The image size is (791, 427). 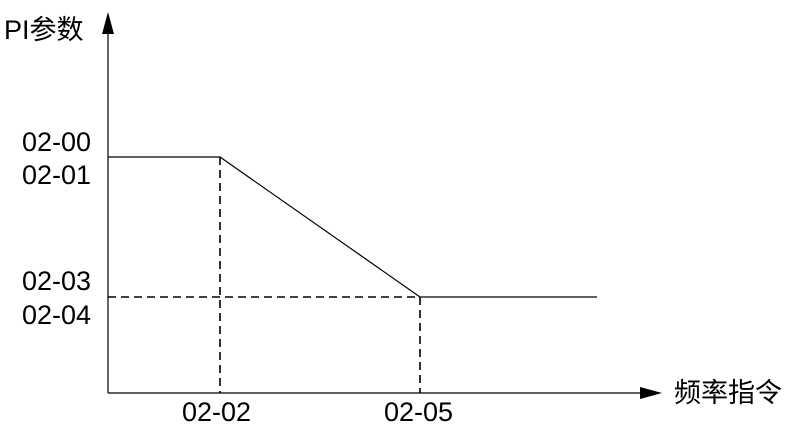 What do you see at coordinates (57, 315) in the screenshot?
I see `y-label-02-04: 02-04` at bounding box center [57, 315].